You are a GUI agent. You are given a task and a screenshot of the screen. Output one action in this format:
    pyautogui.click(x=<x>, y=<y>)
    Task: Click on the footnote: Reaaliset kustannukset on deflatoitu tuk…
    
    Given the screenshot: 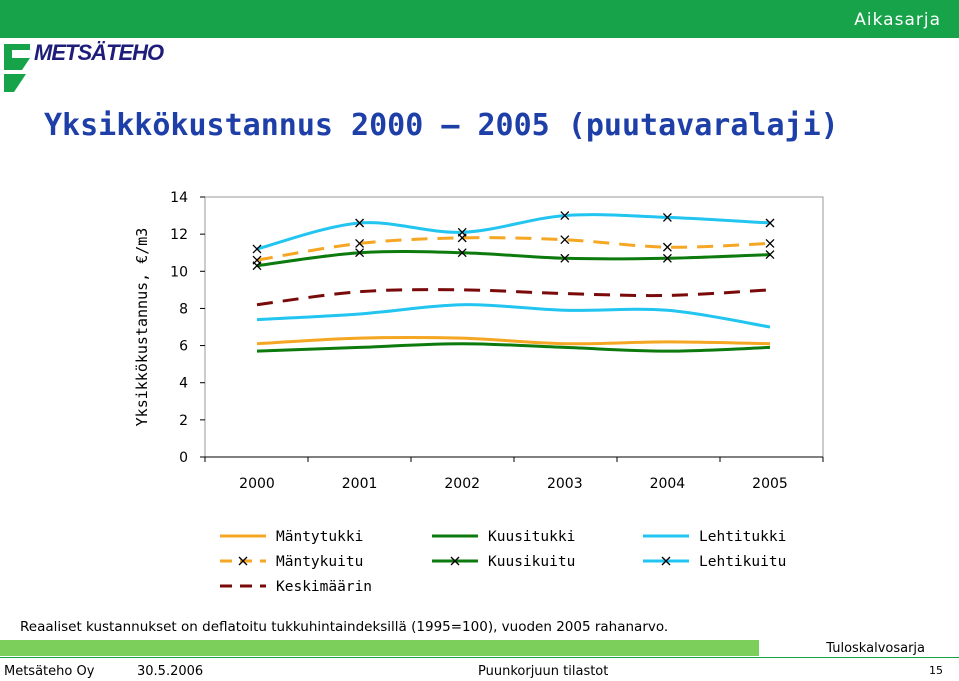 What is the action you would take?
    pyautogui.click(x=344, y=627)
    